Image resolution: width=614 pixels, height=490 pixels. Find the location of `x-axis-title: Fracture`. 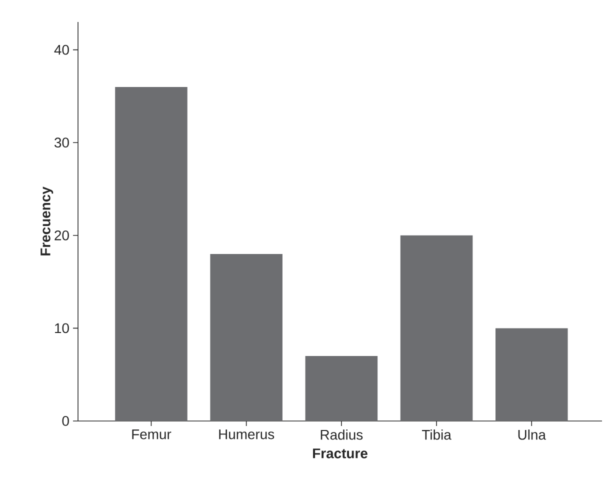

x-axis-title: Fracture is located at coordinates (340, 453).